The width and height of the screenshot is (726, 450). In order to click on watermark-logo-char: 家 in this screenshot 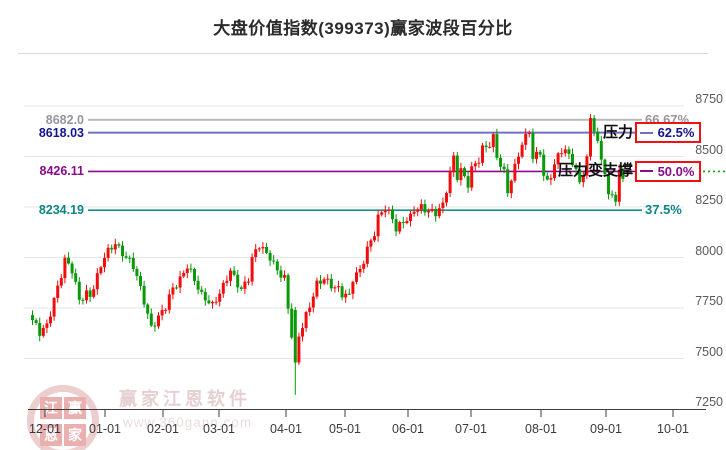, I will do `click(75, 434)`.